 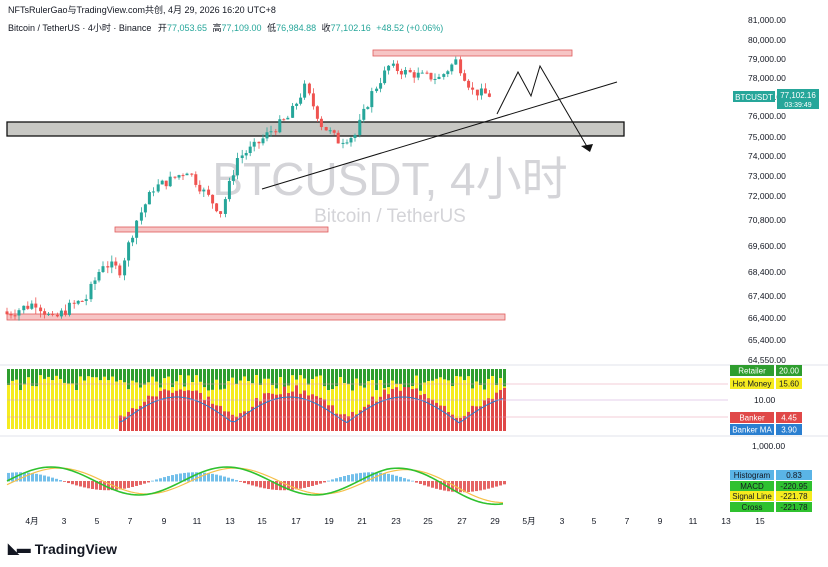 I want to click on support-zone-main, so click(x=315, y=129).